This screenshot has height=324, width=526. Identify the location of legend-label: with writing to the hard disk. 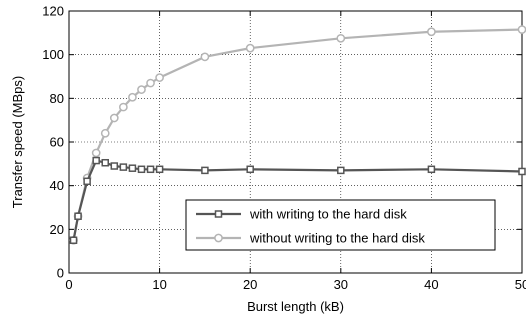
(328, 214).